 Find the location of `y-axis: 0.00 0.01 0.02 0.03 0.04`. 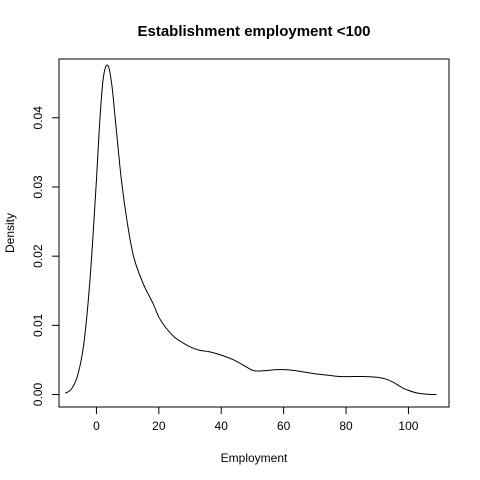

y-axis: 0.00 0.01 0.02 0.03 0.04 is located at coordinates (45, 256).